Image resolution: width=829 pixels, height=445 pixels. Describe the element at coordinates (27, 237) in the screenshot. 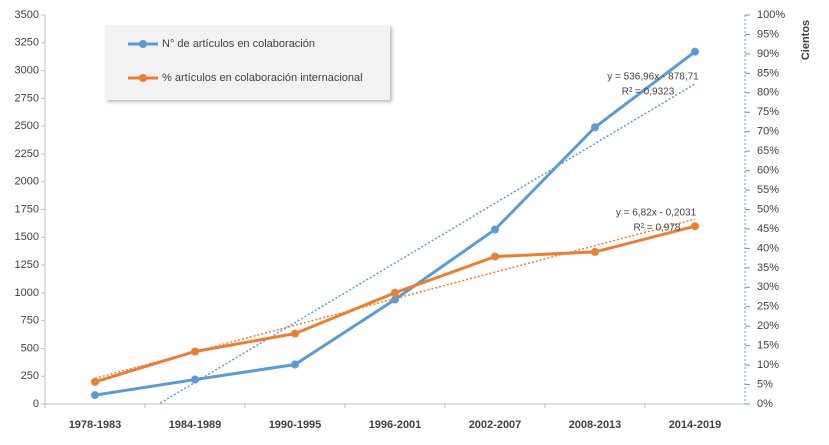

I see `y-tick-label: 1500` at that location.